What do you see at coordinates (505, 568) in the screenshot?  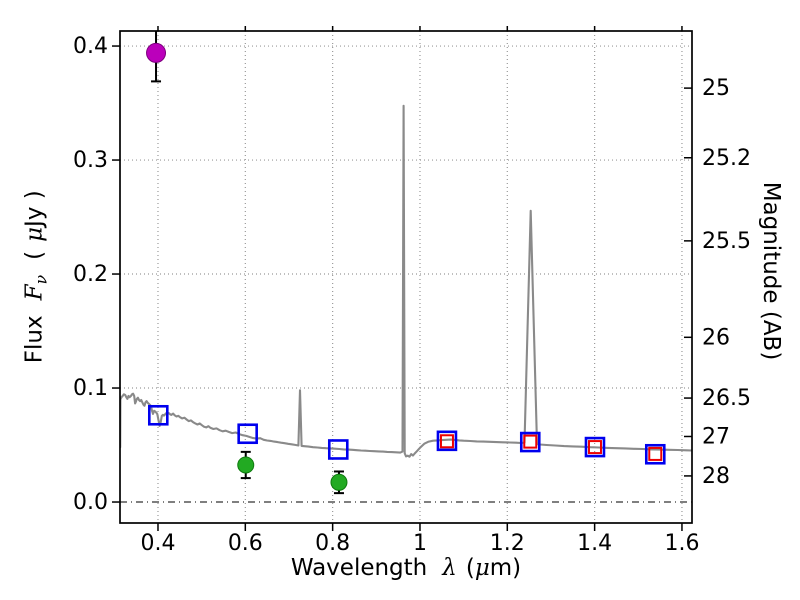 I see `x-axis-unit-close: m)` at bounding box center [505, 568].